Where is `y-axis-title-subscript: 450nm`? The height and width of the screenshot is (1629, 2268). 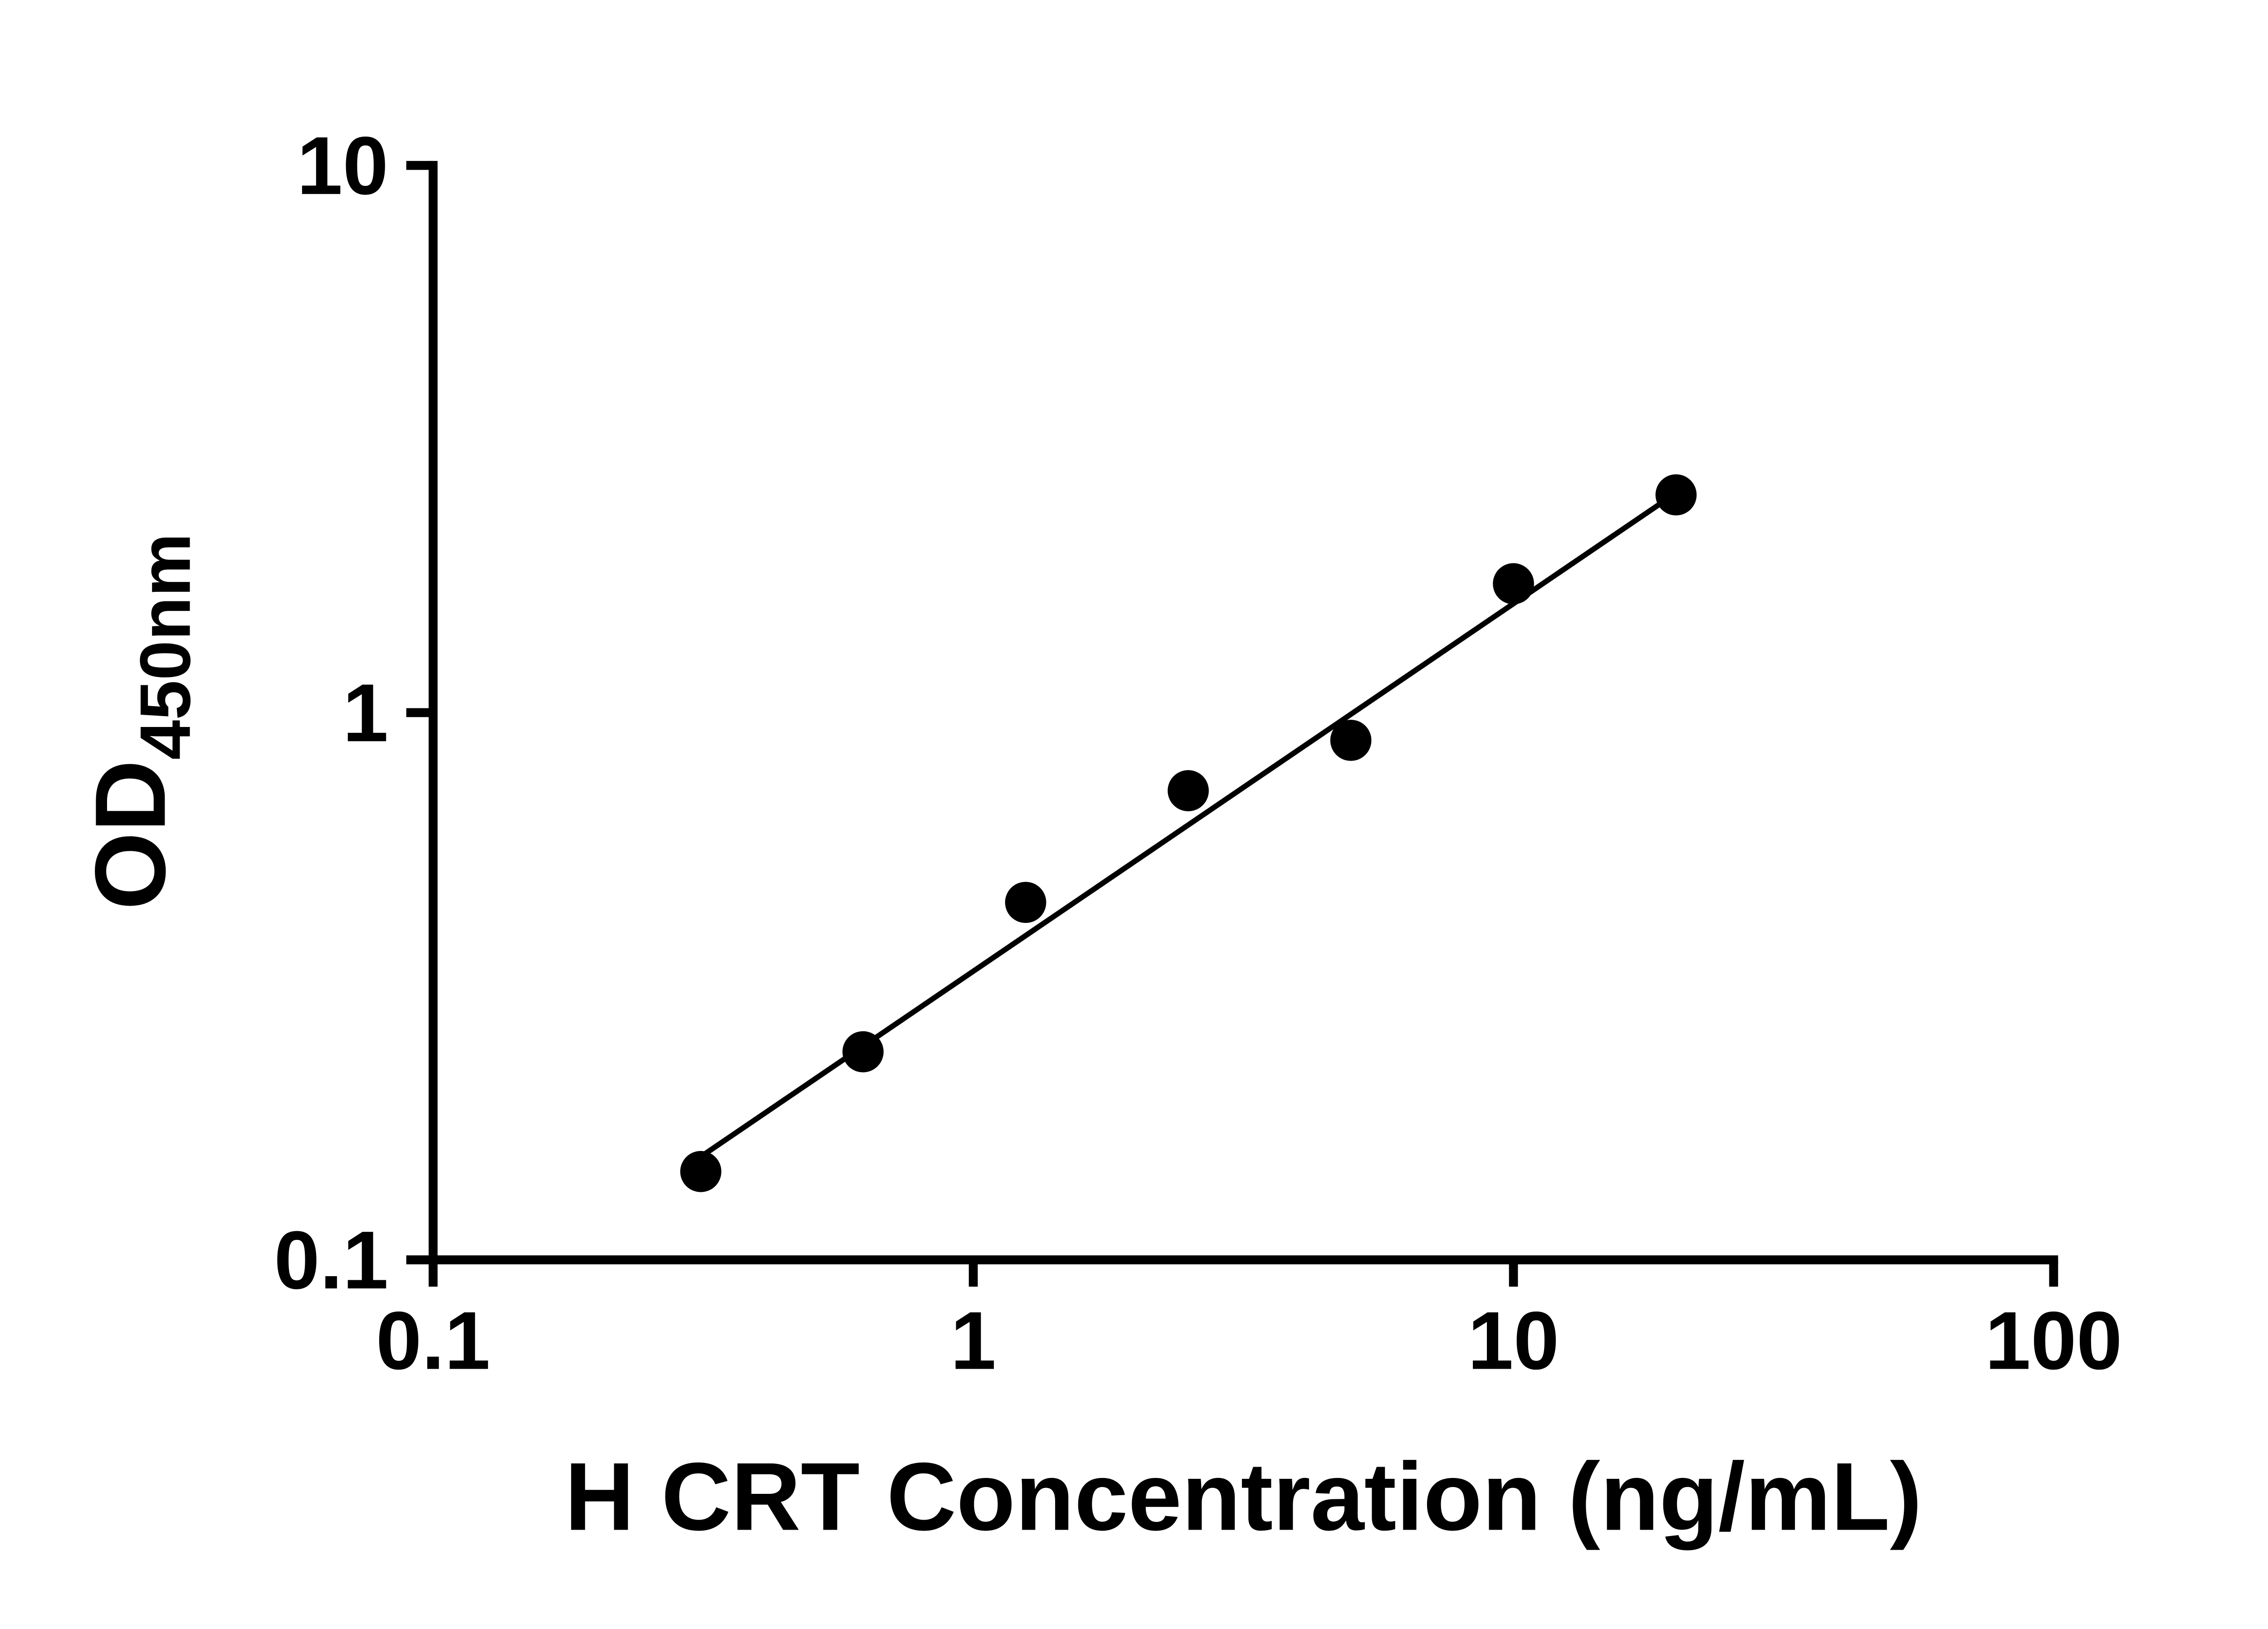 y-axis-title-subscript: 450nm is located at coordinates (165, 646).